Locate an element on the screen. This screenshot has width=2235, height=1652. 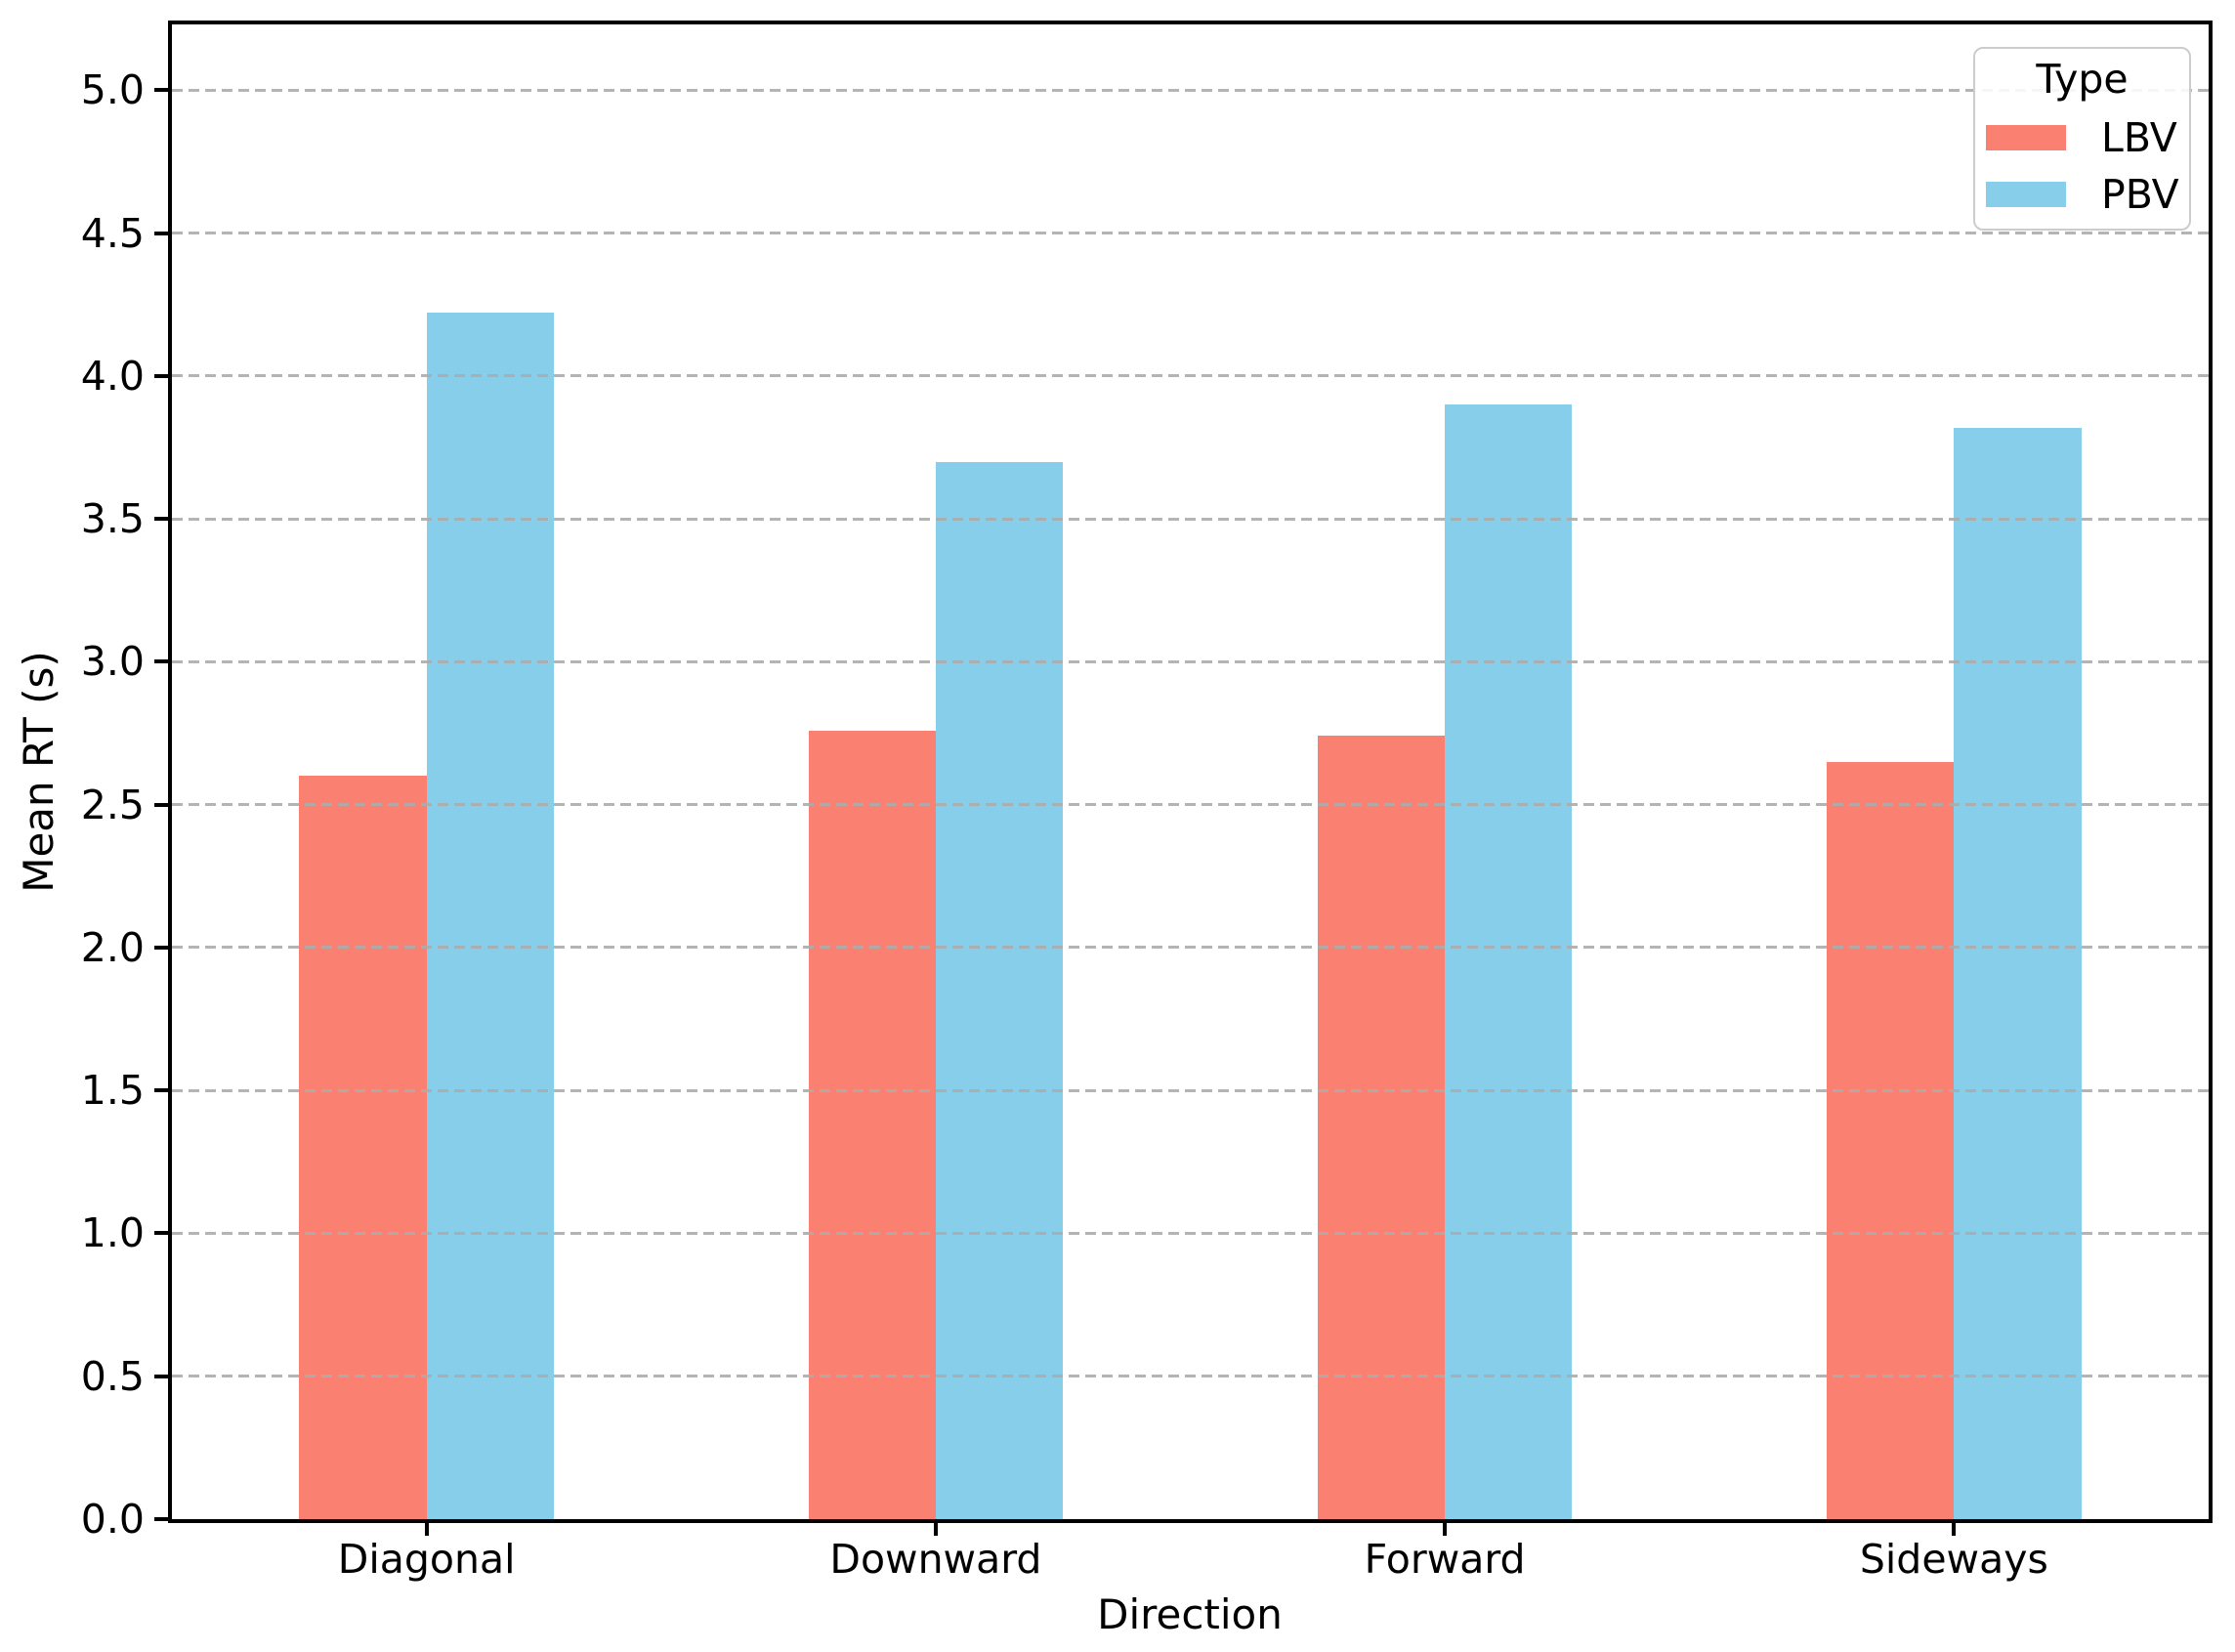
gridline-3.5 is located at coordinates (1190, 519).